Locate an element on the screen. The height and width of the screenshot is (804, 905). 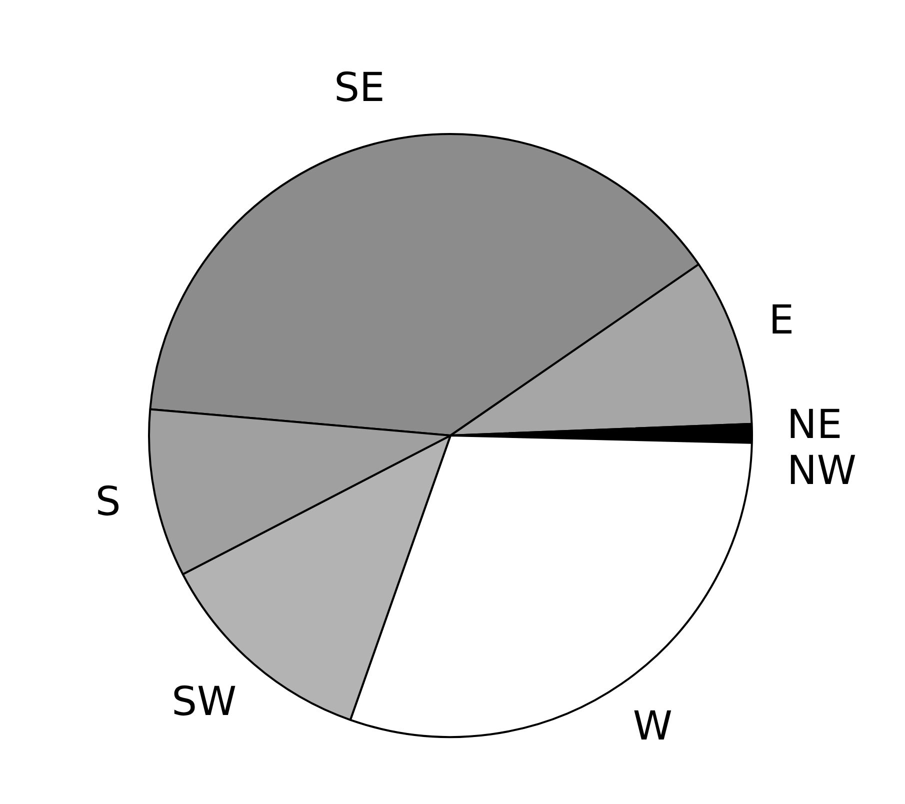
slice-label: S is located at coordinates (108, 502).